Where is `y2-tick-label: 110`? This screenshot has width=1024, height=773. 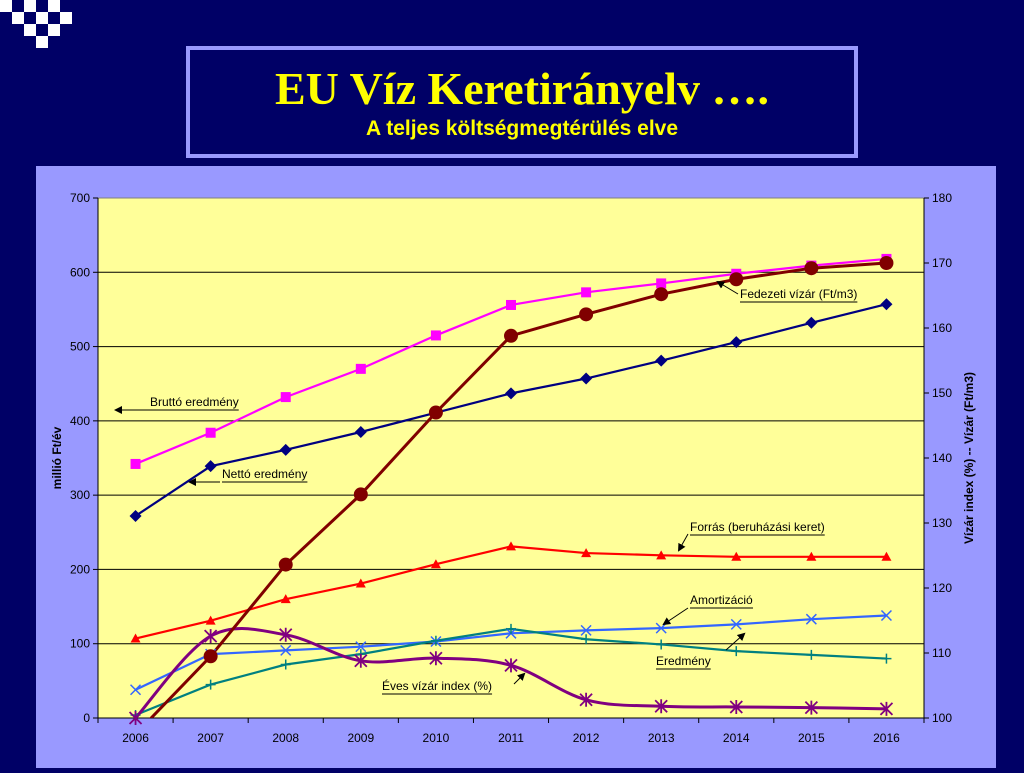
y2-tick-label: 110 is located at coordinates (941, 653).